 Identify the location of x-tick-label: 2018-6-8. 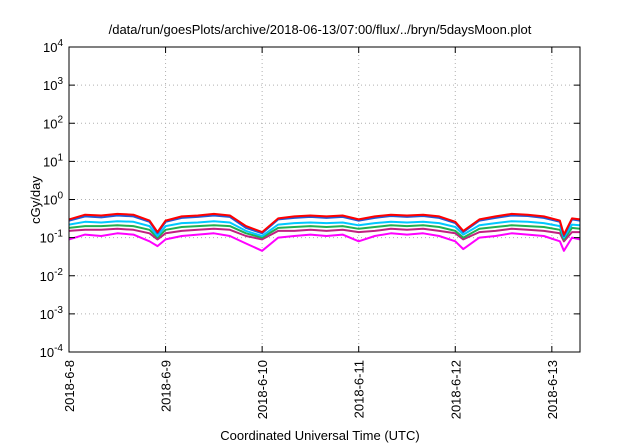
(69, 386).